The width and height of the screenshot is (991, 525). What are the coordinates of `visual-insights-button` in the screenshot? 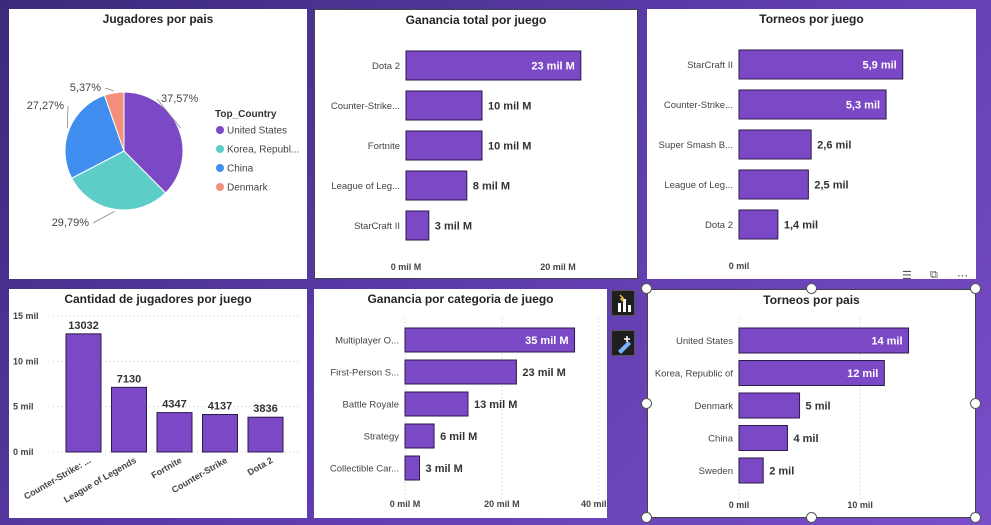 It's located at (623, 303).